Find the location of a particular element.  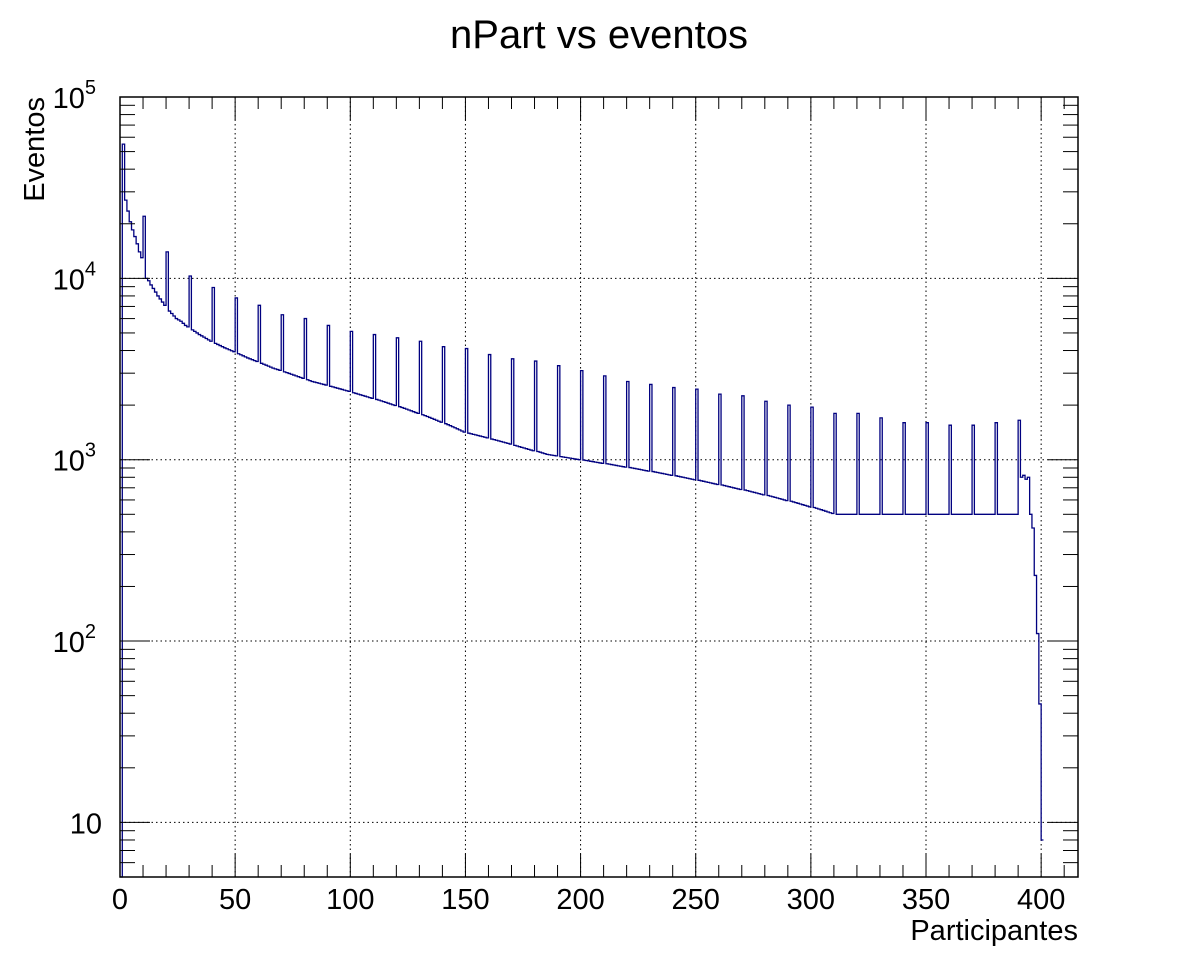

y-tick-label: 10² is located at coordinates (74, 640).